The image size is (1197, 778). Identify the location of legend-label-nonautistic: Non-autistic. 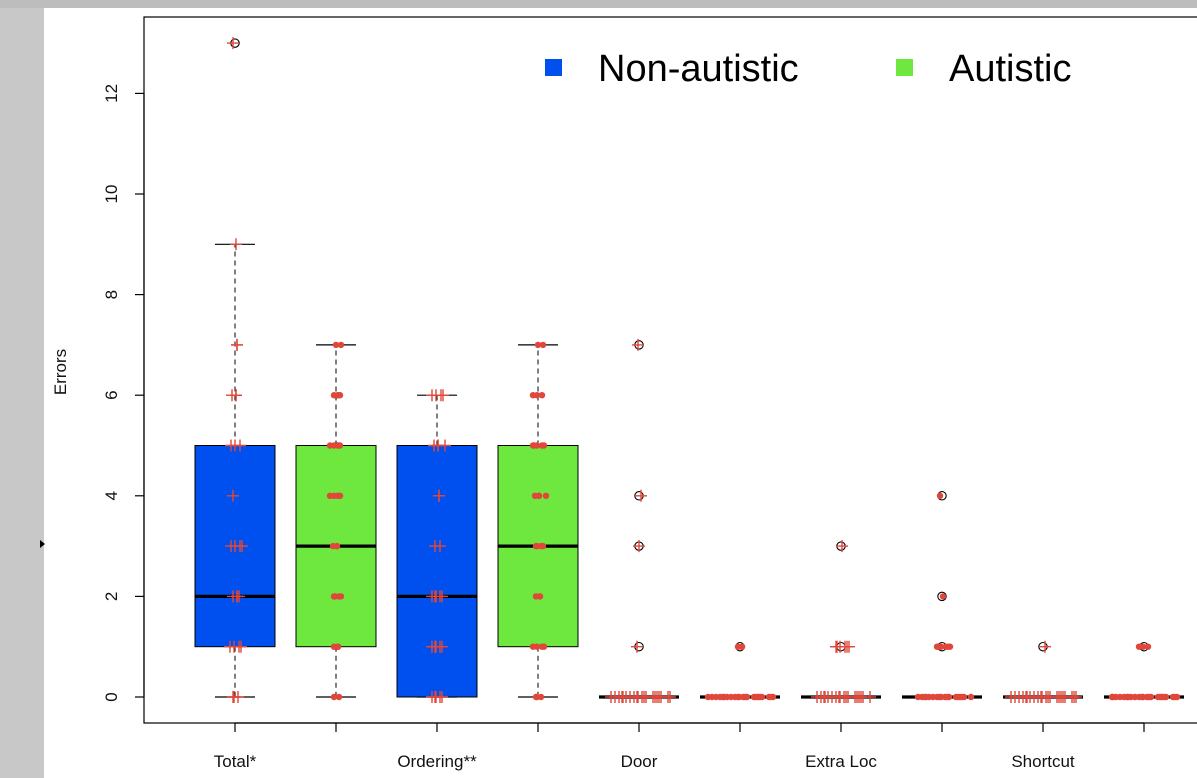
(698, 69).